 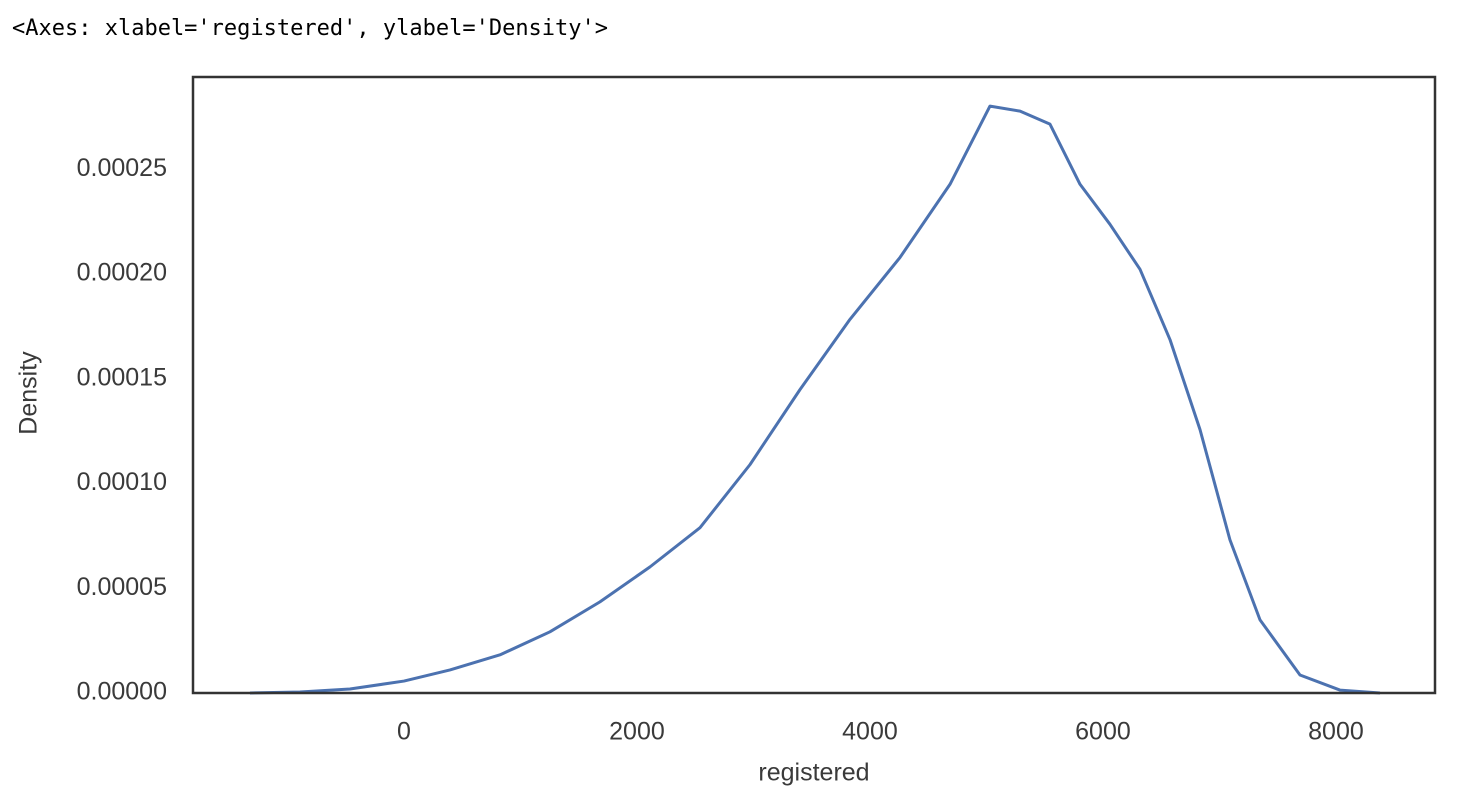 What do you see at coordinates (404, 732) in the screenshot?
I see `x-tick-label: 0` at bounding box center [404, 732].